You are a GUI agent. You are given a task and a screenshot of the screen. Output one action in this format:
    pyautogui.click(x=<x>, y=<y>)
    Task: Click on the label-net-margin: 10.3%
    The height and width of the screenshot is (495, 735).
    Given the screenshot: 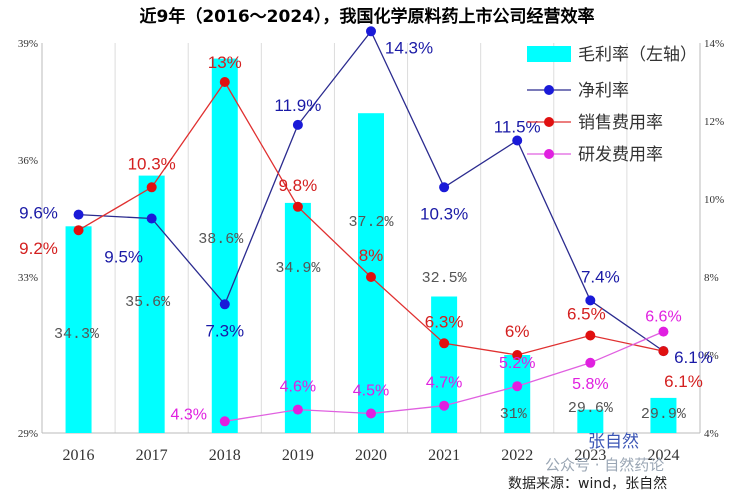 What is the action you would take?
    pyautogui.click(x=444, y=213)
    